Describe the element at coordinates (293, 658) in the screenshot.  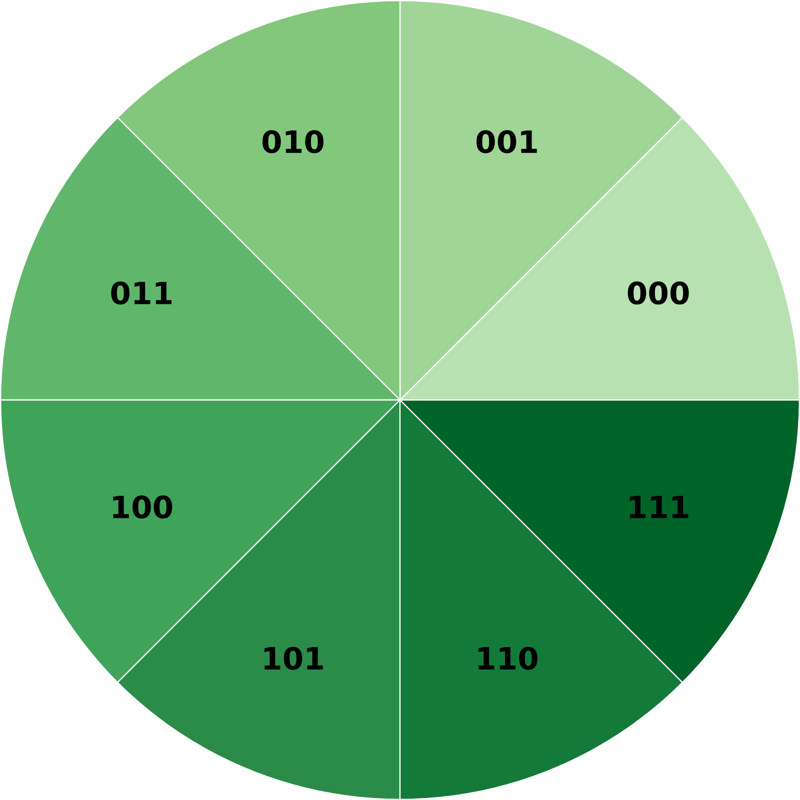
I see `slice-label: 101` at that location.